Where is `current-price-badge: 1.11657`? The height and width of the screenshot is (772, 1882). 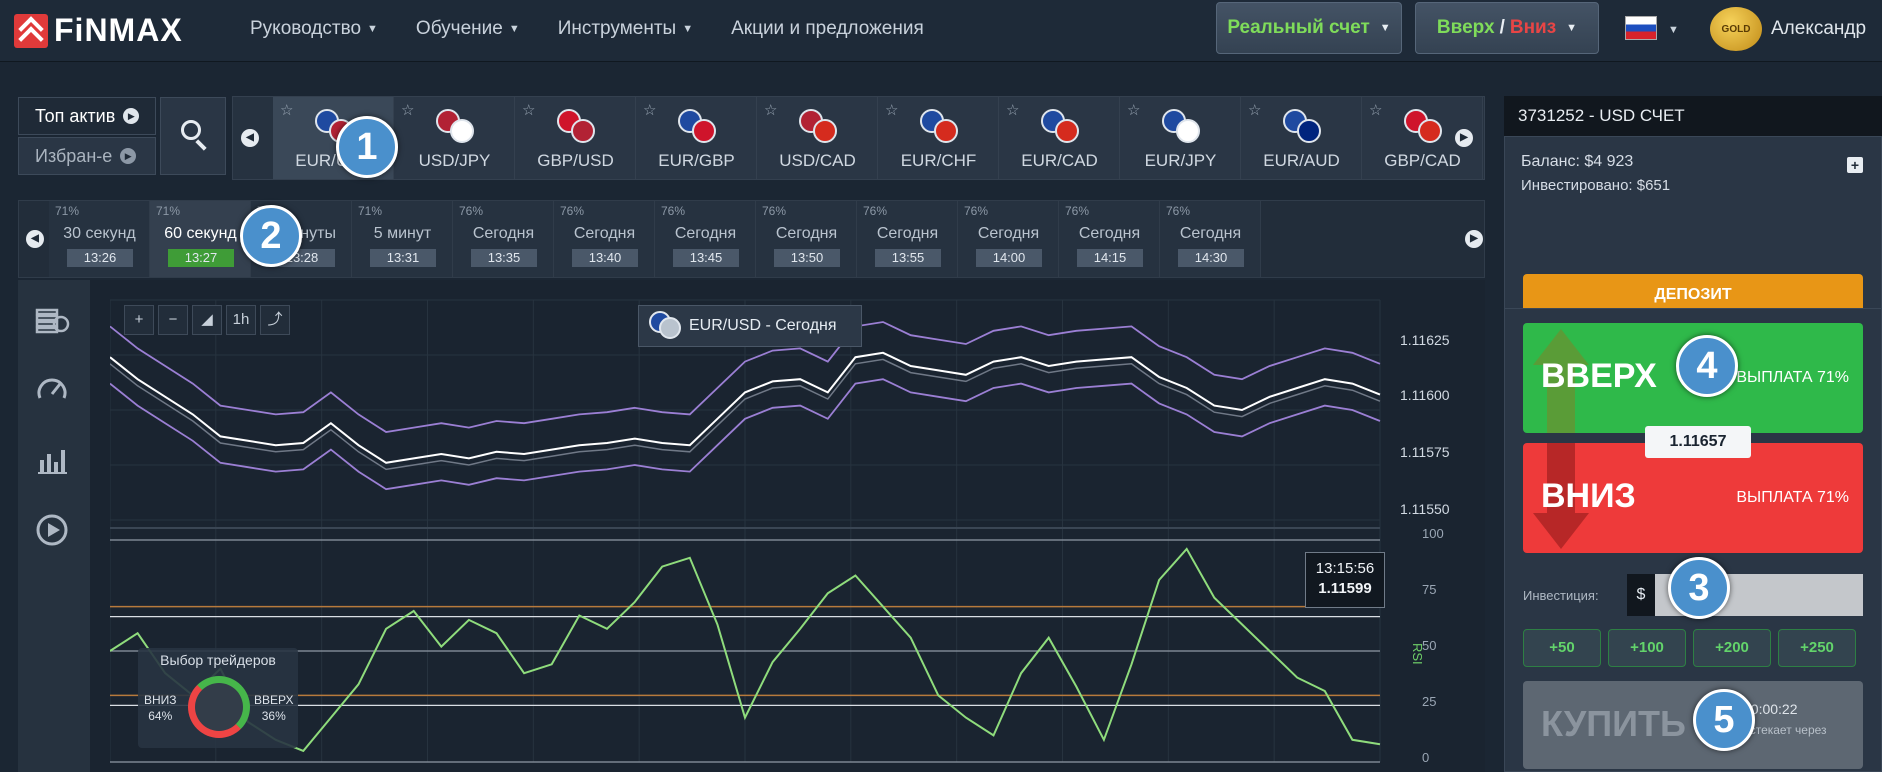
current-price-badge: 1.11657 is located at coordinates (1698, 442).